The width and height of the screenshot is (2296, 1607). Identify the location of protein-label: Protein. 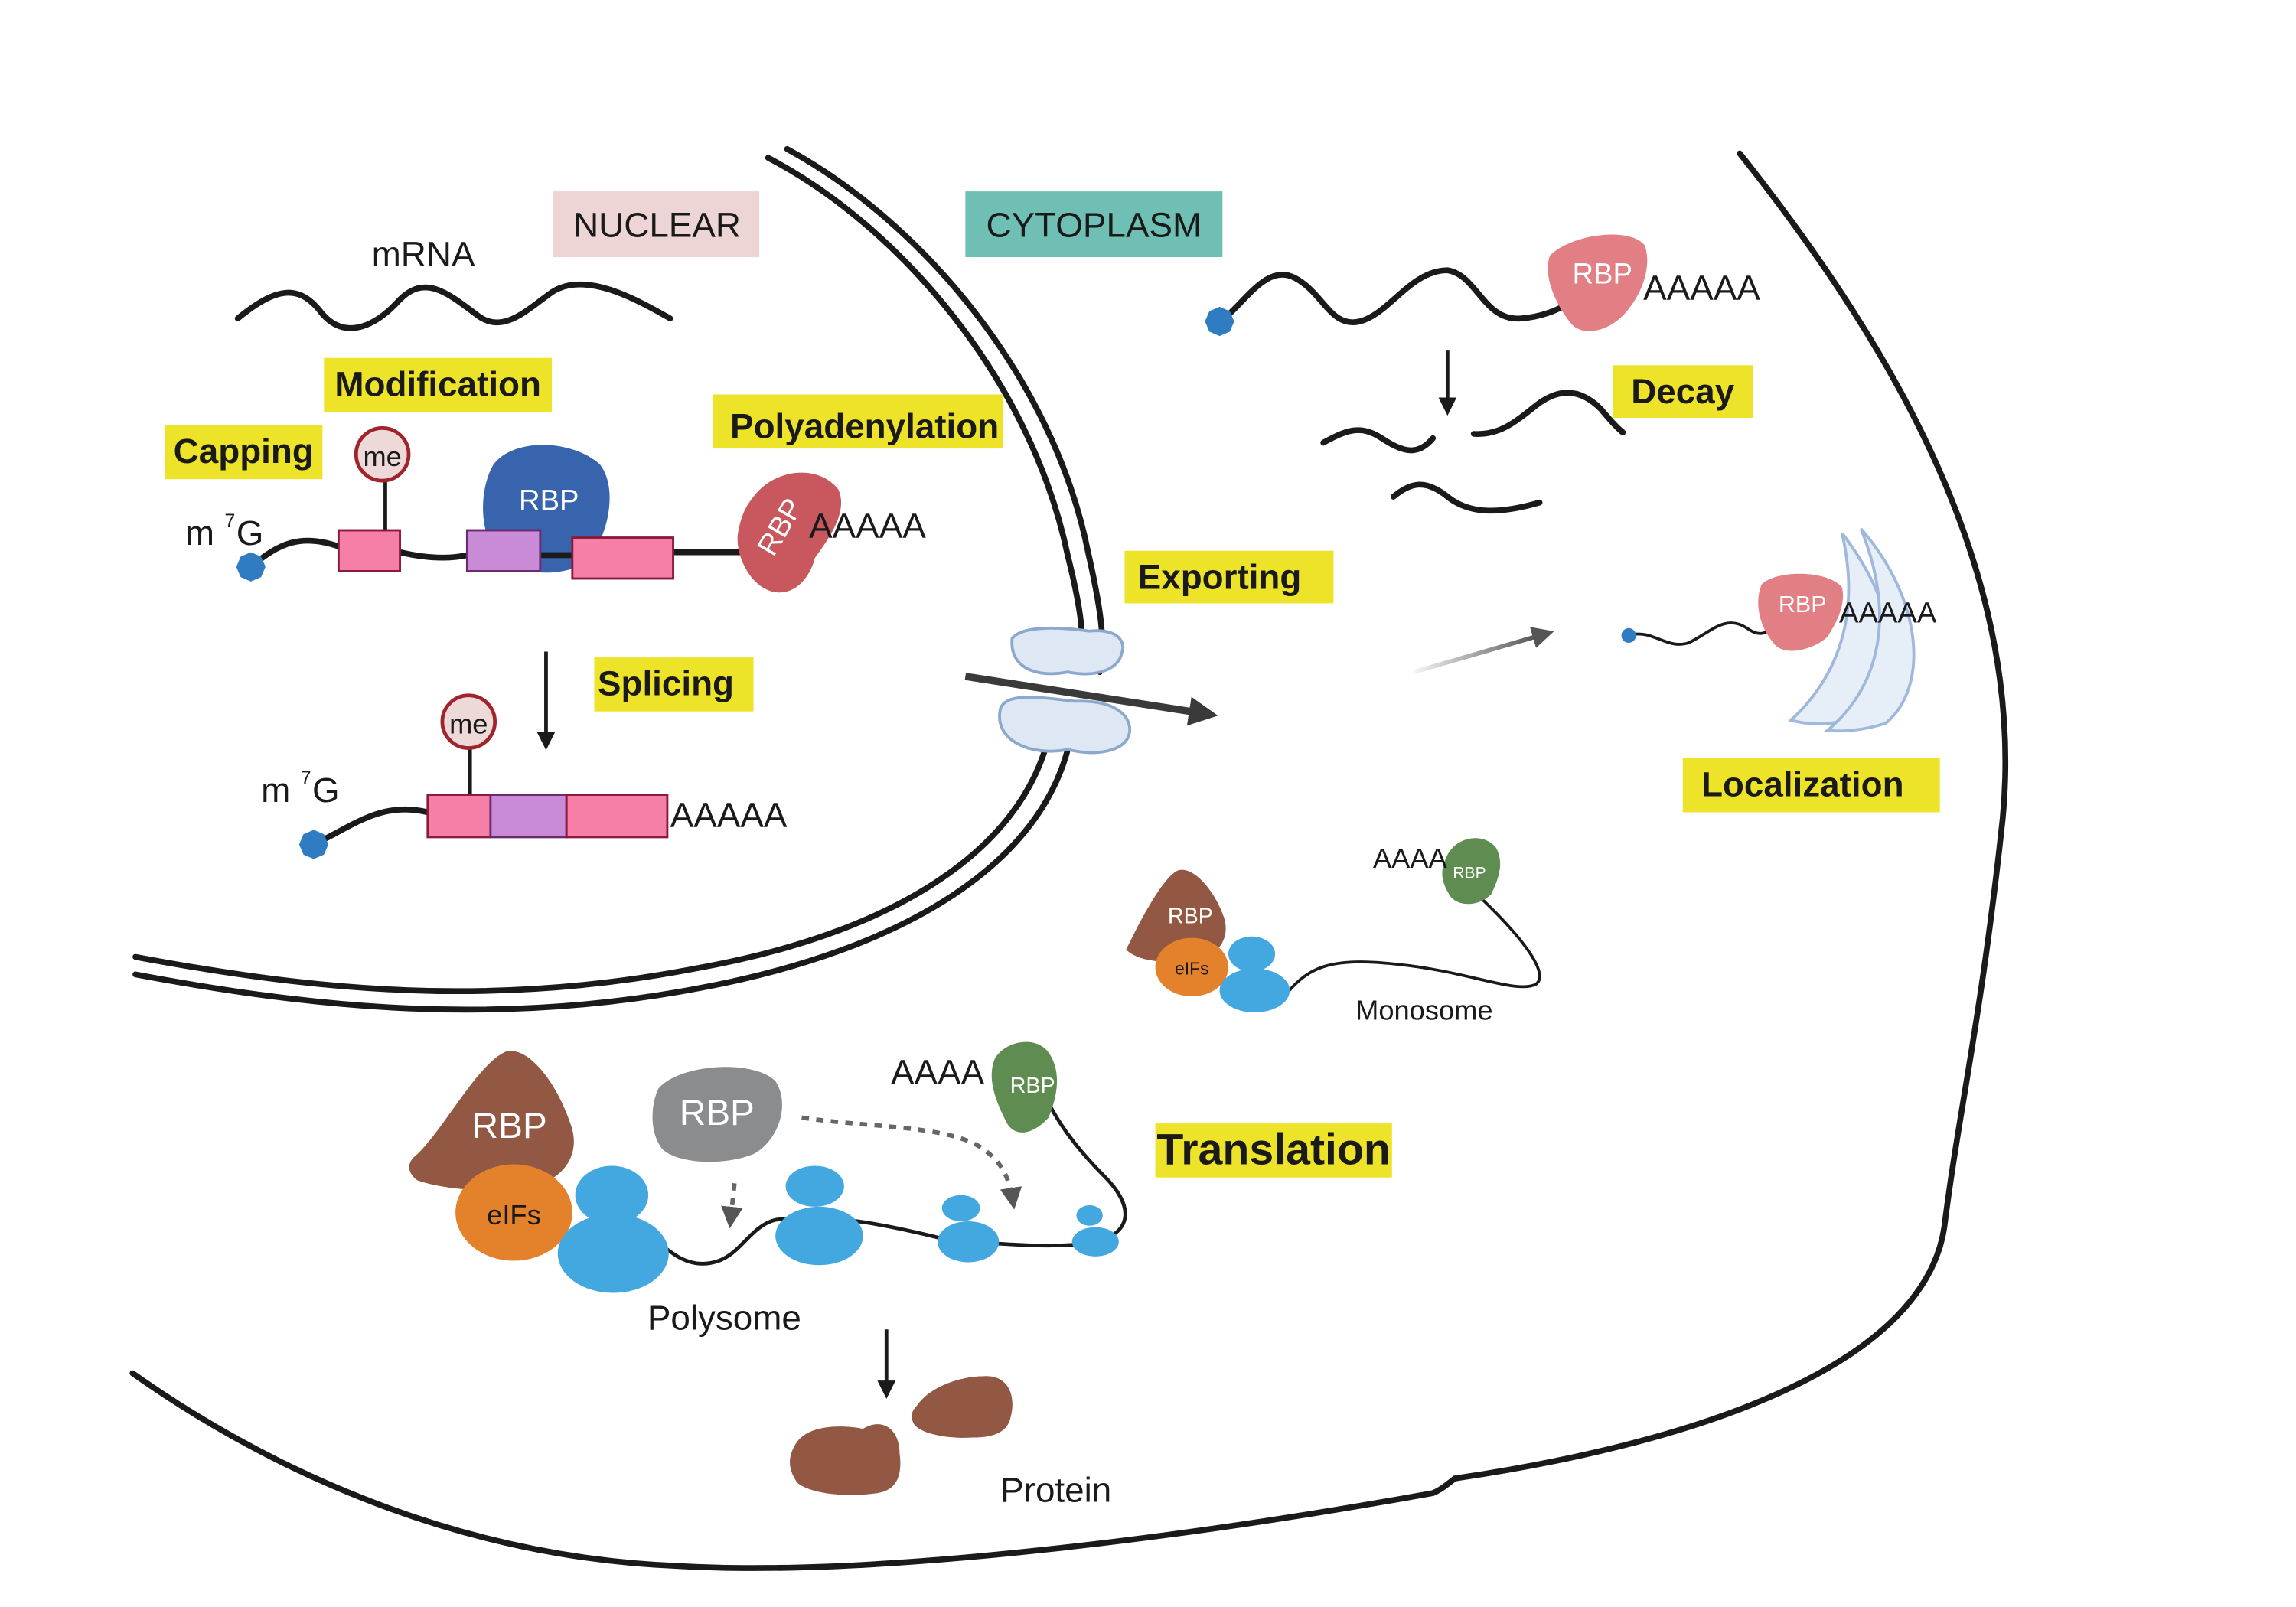
(1055, 1490).